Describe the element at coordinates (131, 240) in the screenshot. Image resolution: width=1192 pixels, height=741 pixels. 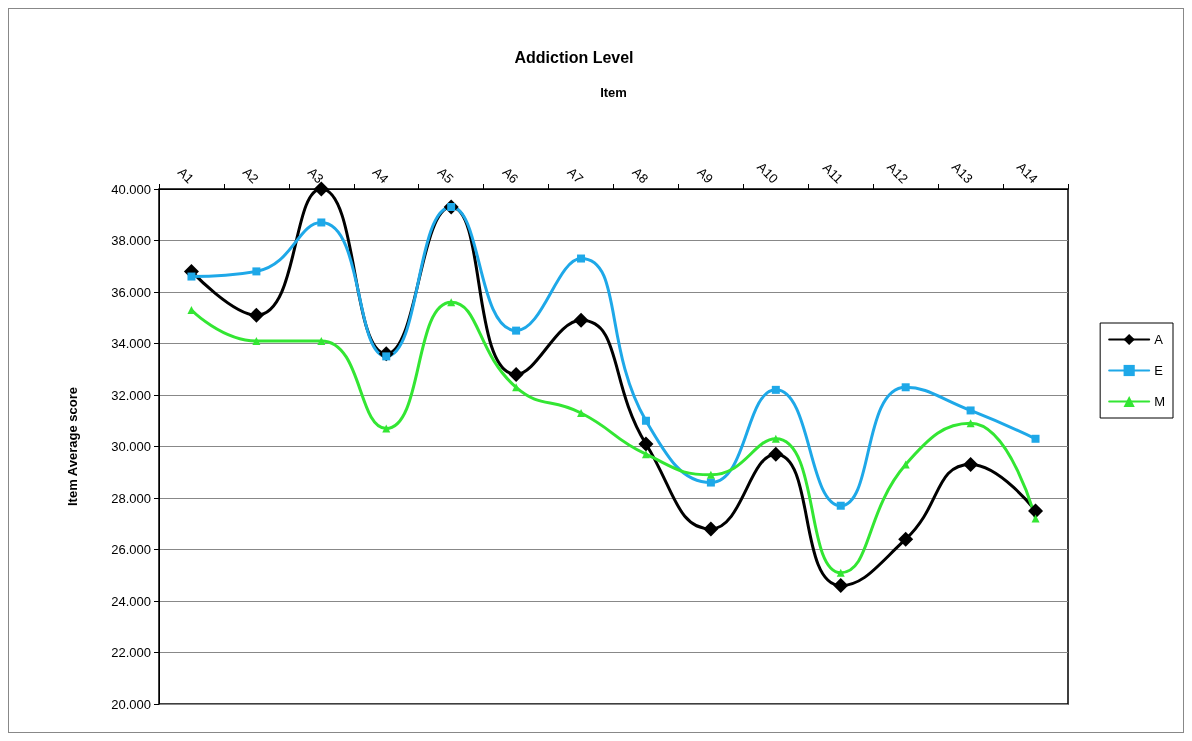
I see `y-tick-label: 38.000` at that location.